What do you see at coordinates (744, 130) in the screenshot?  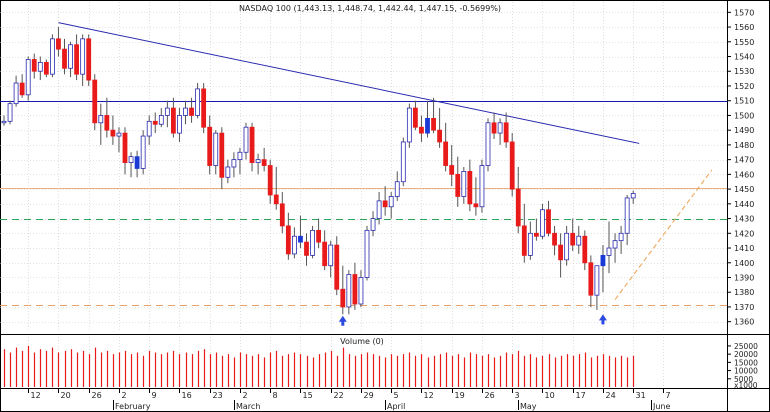 I see `price-tick-label: 1490` at bounding box center [744, 130].